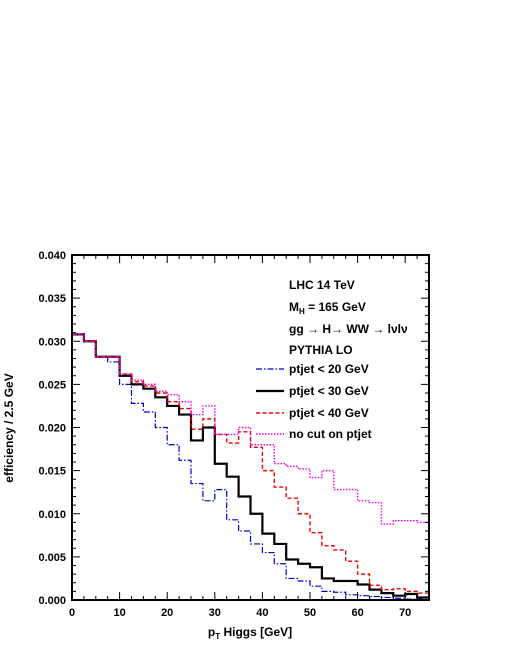  What do you see at coordinates (405, 613) in the screenshot?
I see `x-tick-label: 70` at bounding box center [405, 613].